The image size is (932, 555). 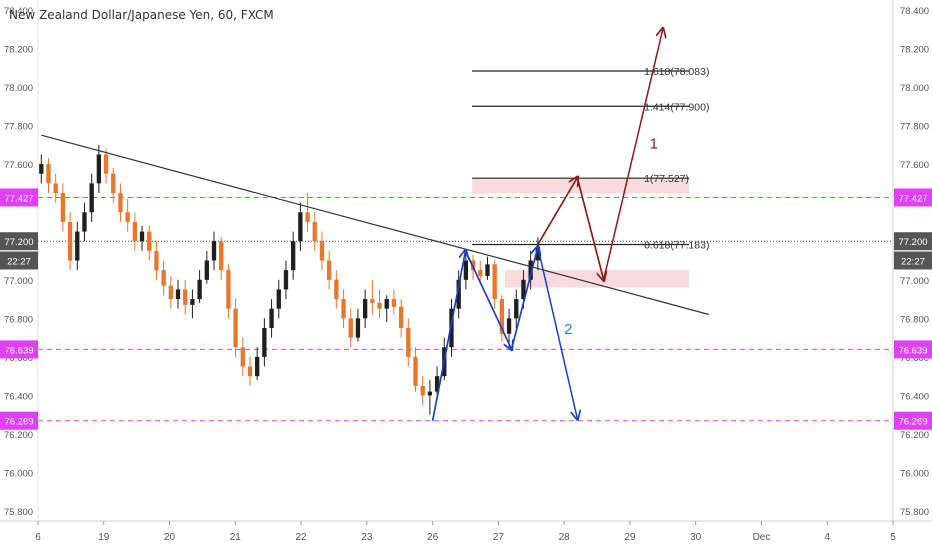 What do you see at coordinates (914, 512) in the screenshot?
I see `y-tick-label-right: 75.800` at bounding box center [914, 512].